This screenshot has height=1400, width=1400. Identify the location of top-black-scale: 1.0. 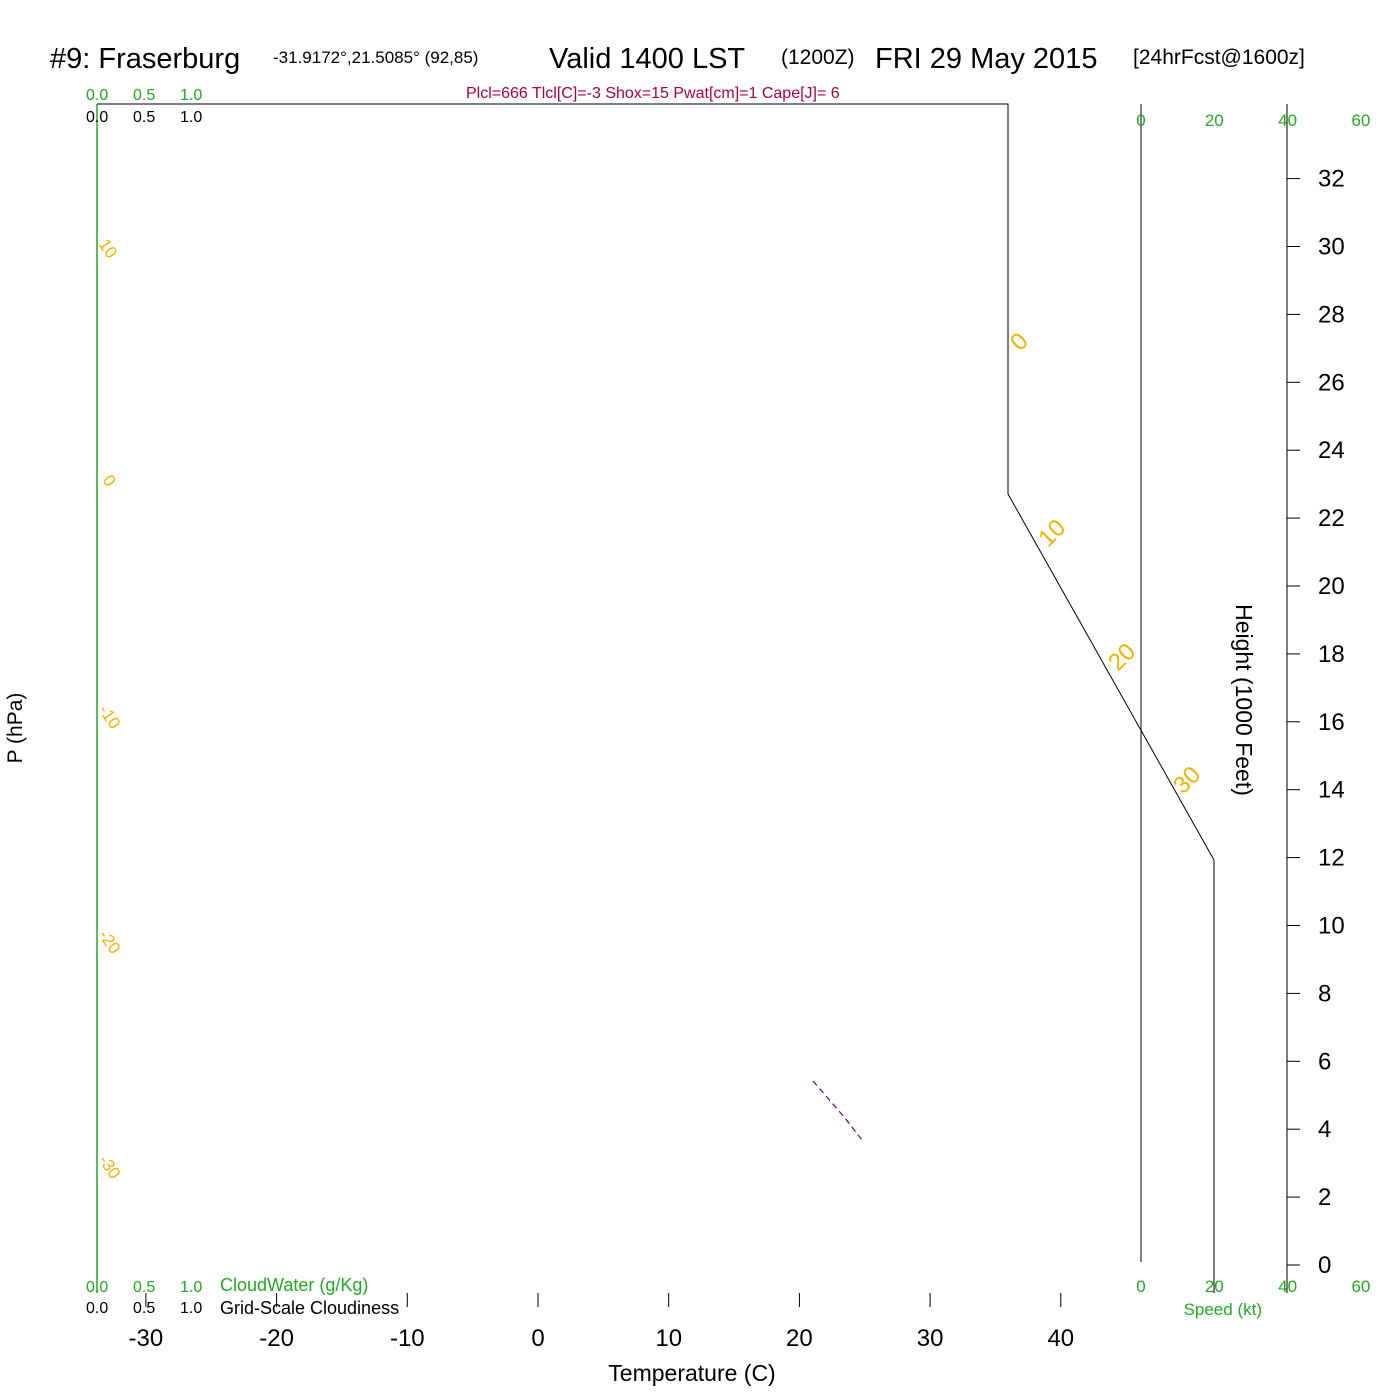
(191, 117).